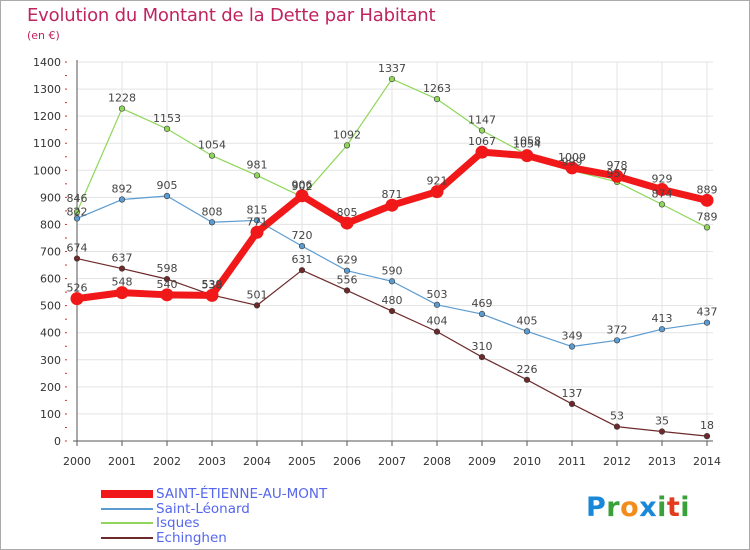 This screenshot has height=550, width=750. What do you see at coordinates (482, 141) in the screenshot?
I see `data-label: 1067` at bounding box center [482, 141].